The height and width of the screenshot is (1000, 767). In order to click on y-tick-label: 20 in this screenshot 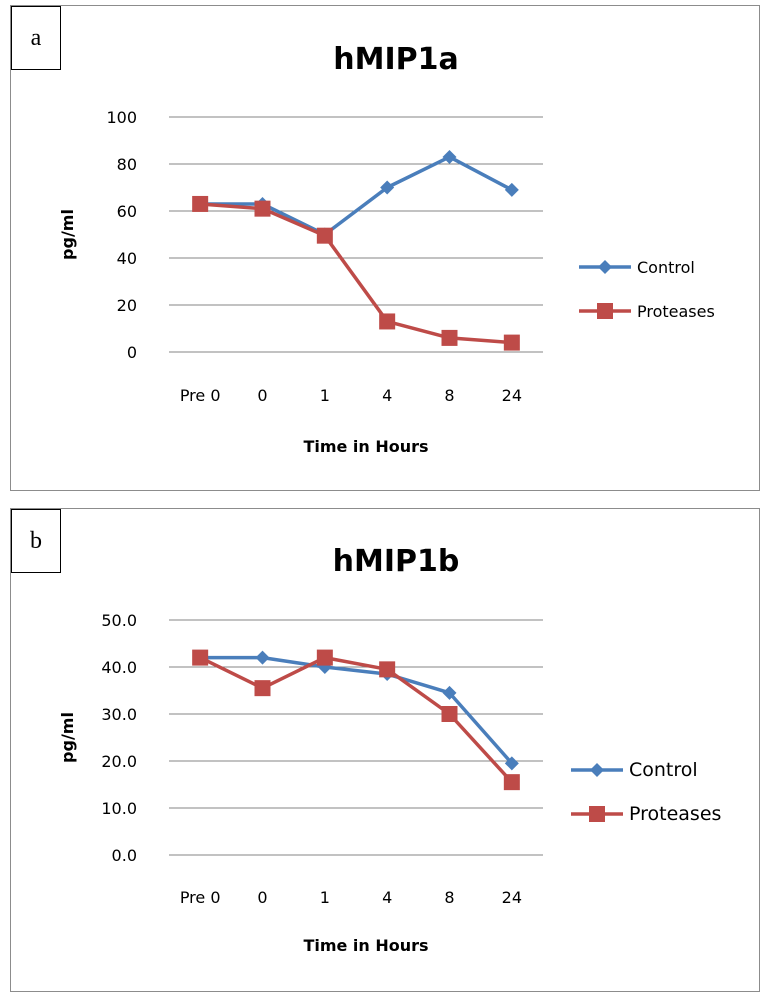, I will do `click(127, 305)`.